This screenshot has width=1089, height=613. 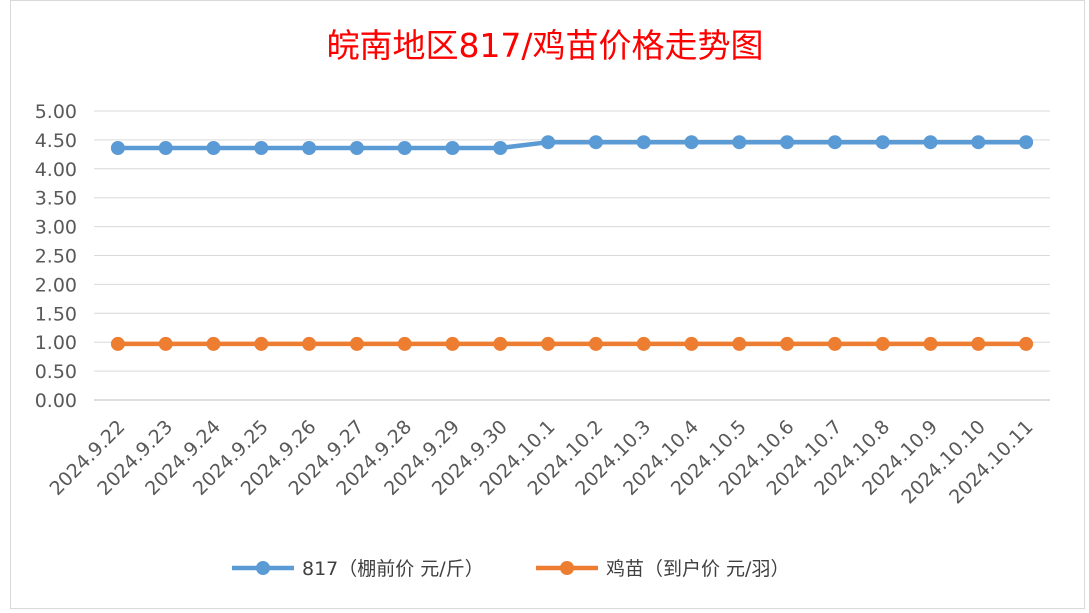 I want to click on legend-item: 鸡苗（到户价 元/羽）, so click(x=662, y=569).